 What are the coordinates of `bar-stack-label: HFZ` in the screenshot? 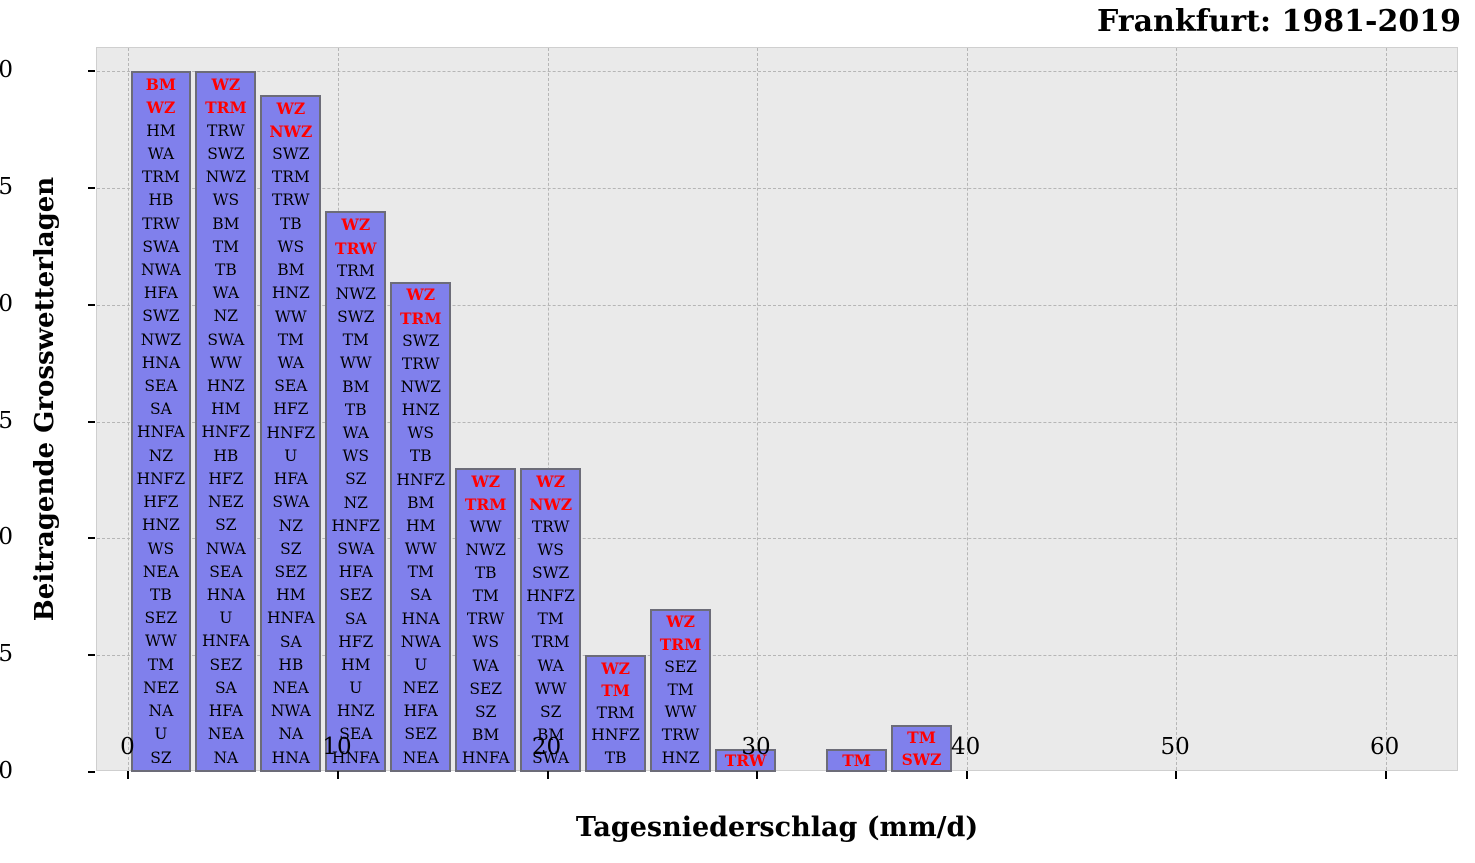 It's located at (161, 502).